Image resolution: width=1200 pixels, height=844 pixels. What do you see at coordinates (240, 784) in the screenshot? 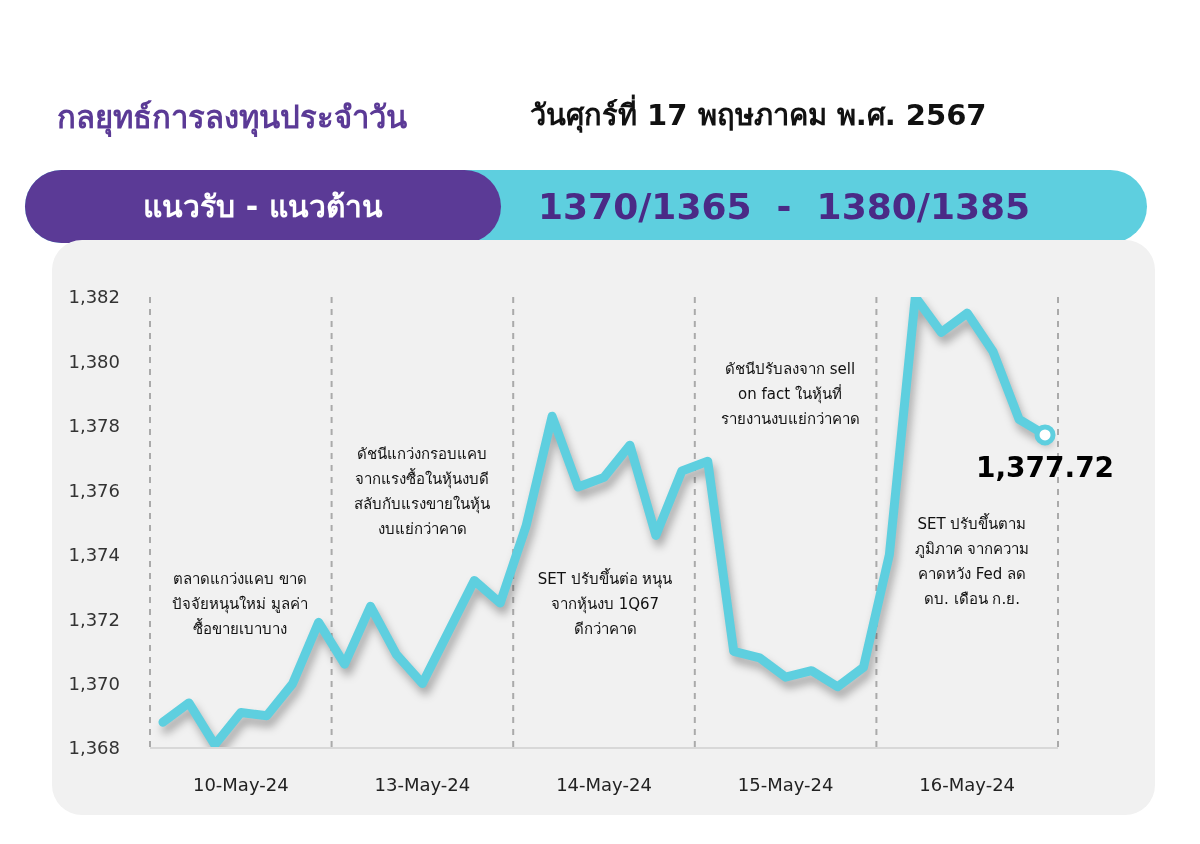
I see `x-tick-label: 10-May-24` at bounding box center [240, 784].